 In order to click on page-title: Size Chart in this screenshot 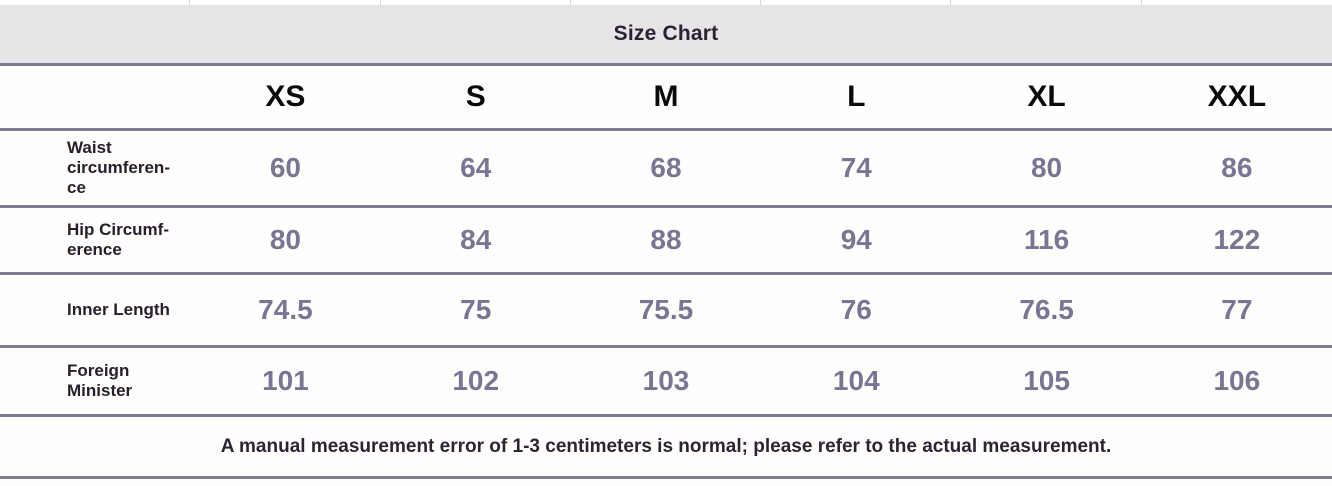, I will do `click(666, 33)`.